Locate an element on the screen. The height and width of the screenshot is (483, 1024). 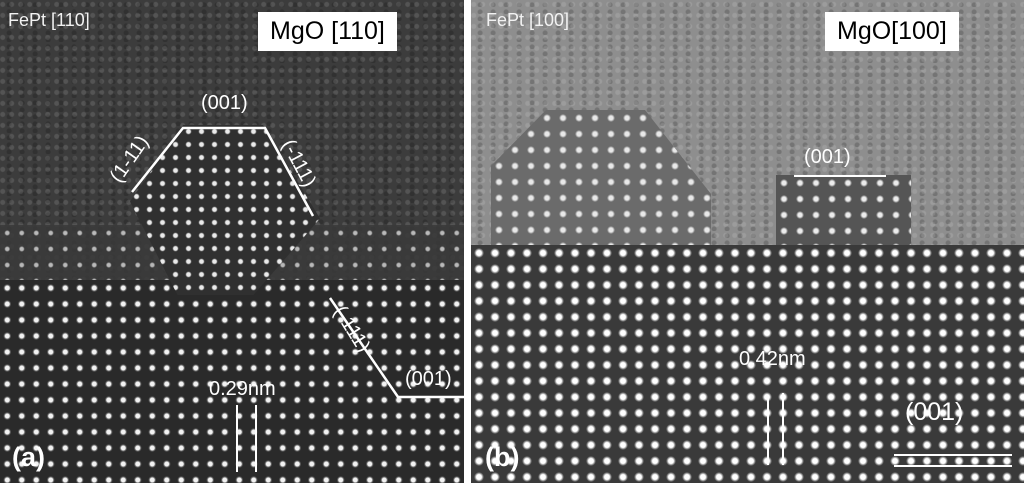
panel-label: (b) is located at coordinates (502, 457).